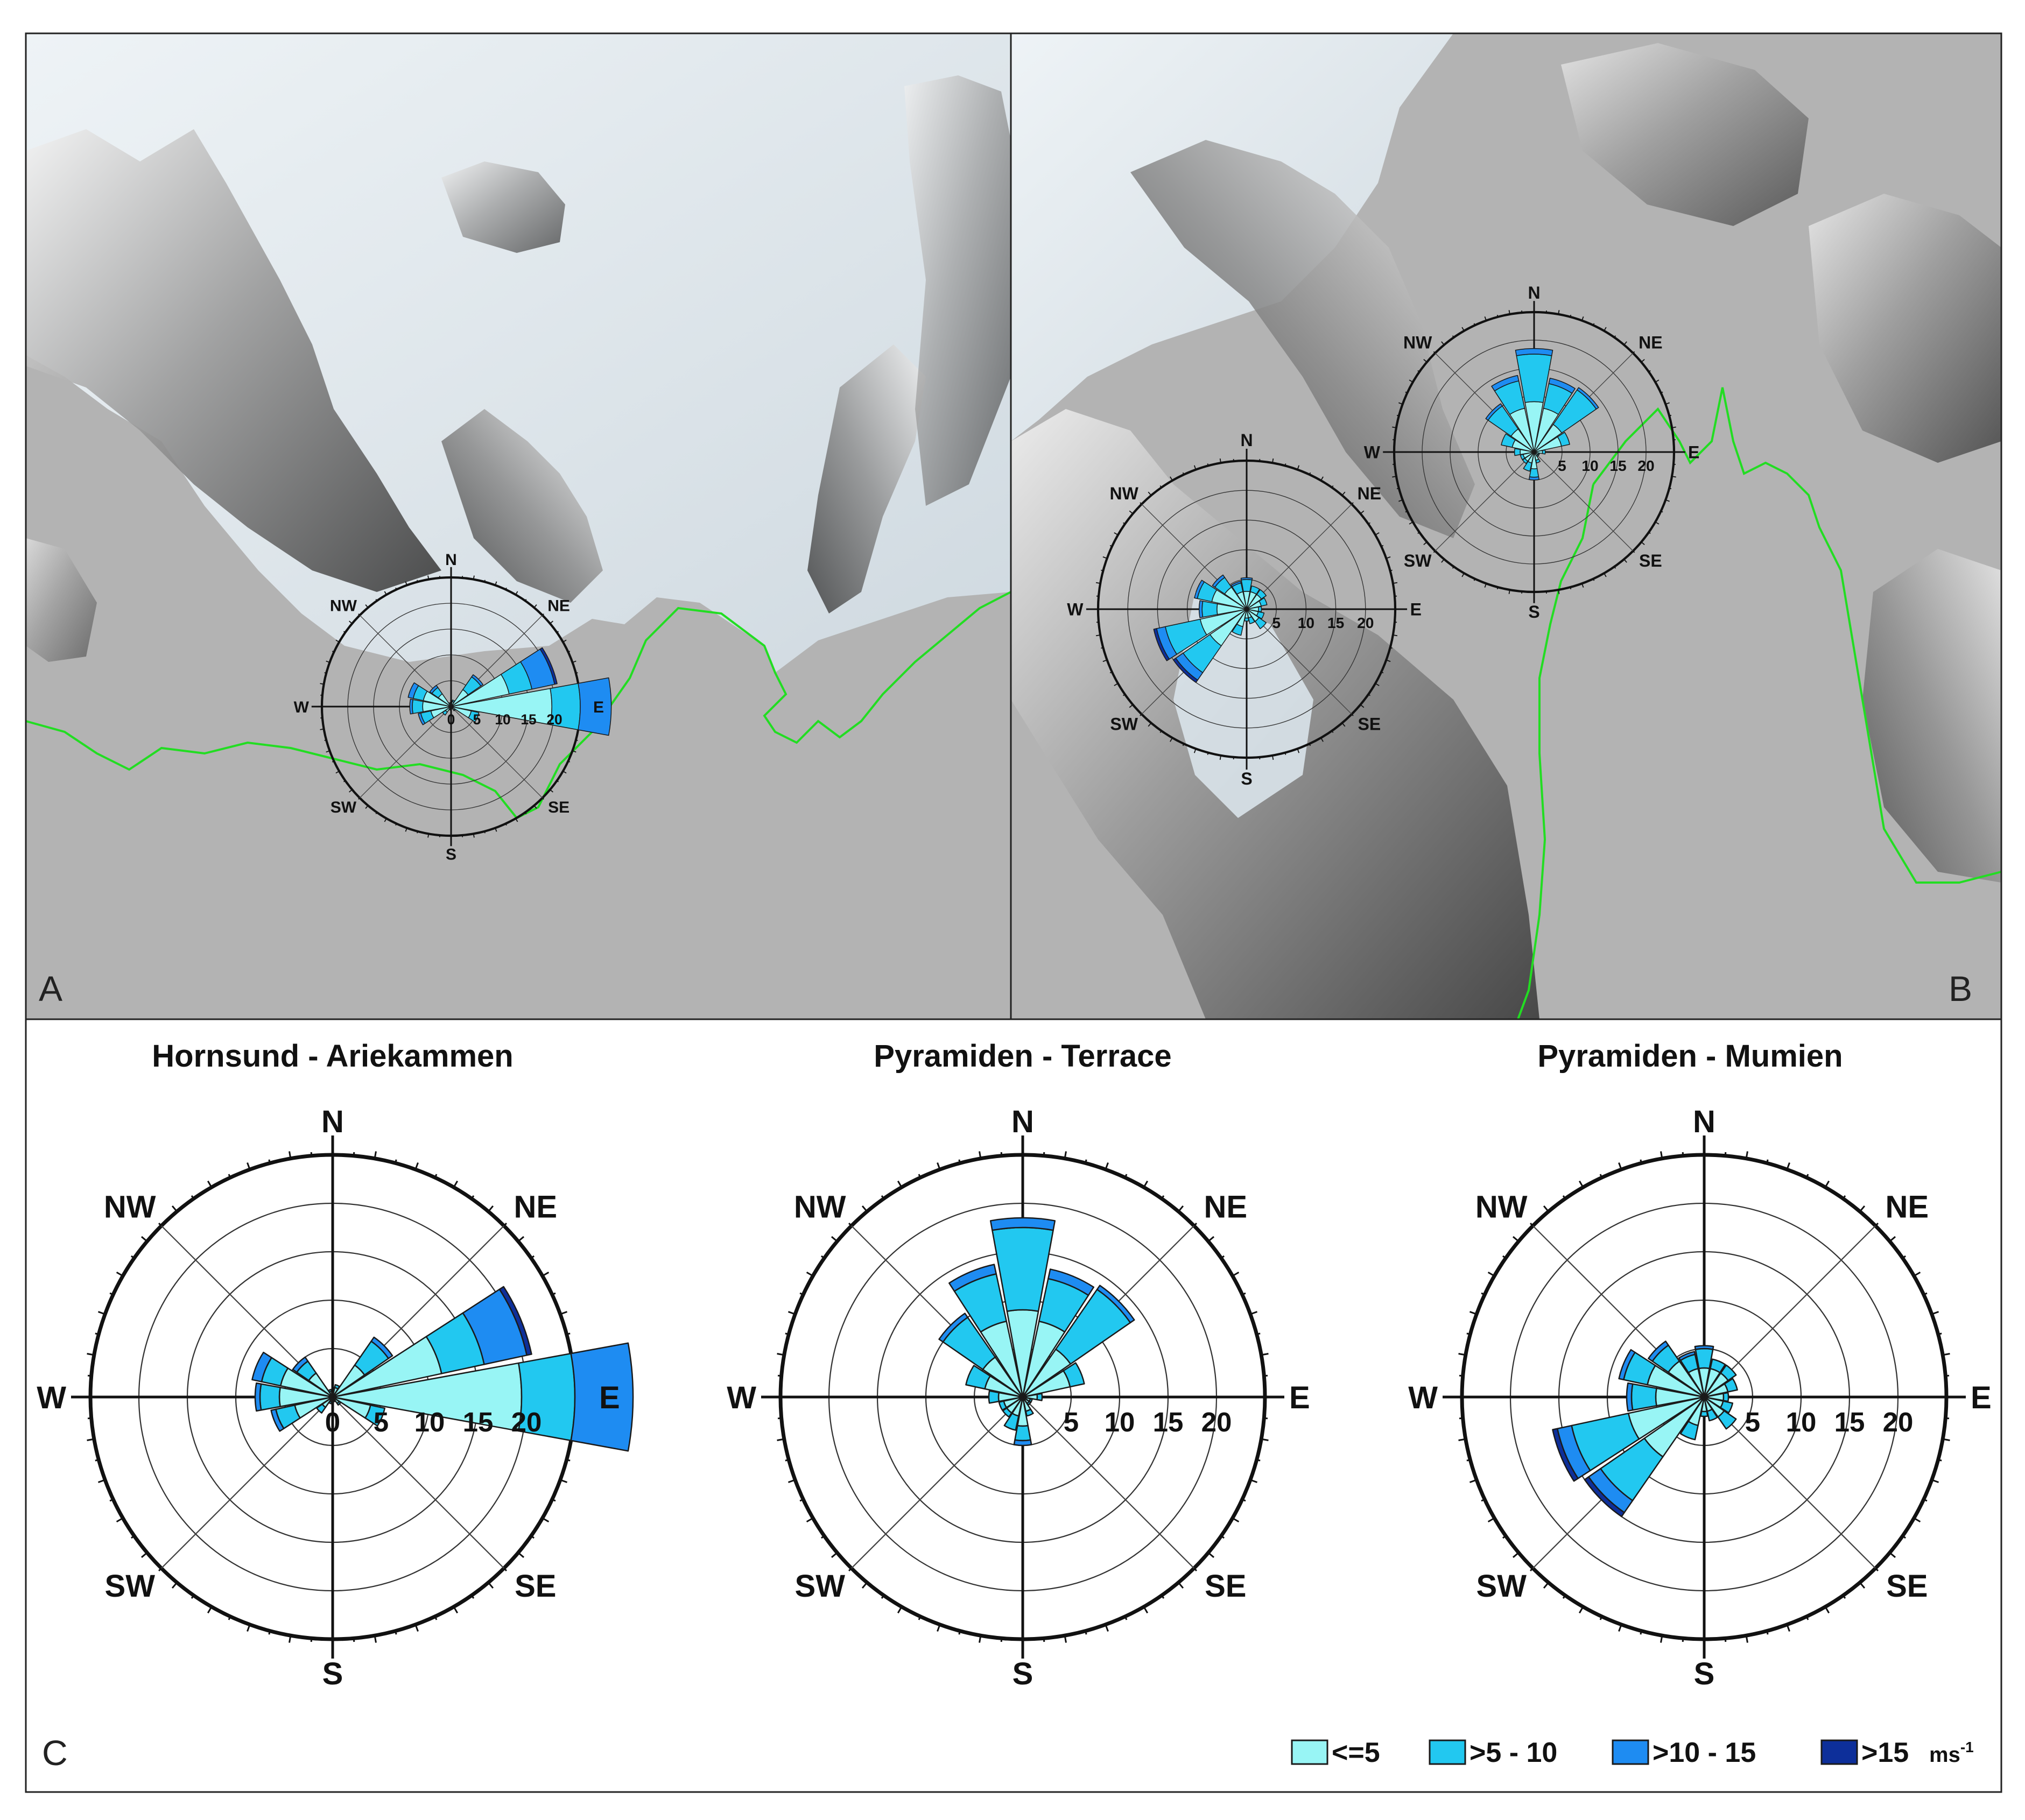 The width and height of the screenshot is (2025, 1820). I want to click on map-windrose-b-mumien: N NE E SE S SW W NW 5 10 15 20, so click(1244, 609).